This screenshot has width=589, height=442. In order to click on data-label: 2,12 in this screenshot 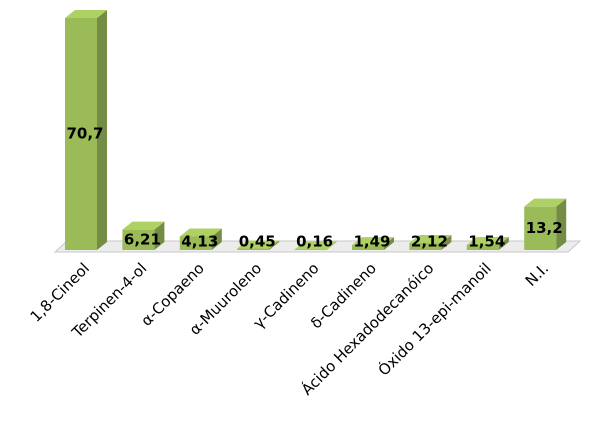, I will do `click(429, 242)`.